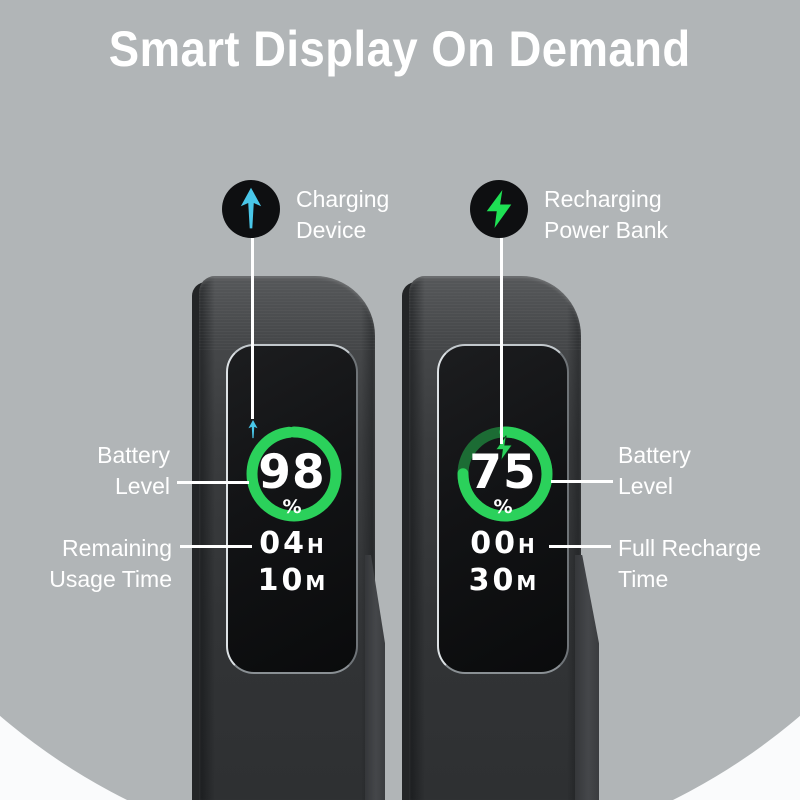 This screenshot has width=800, height=800. Describe the element at coordinates (110, 563) in the screenshot. I see `remaining-usage-time-label: Remaining Usage Time` at that location.